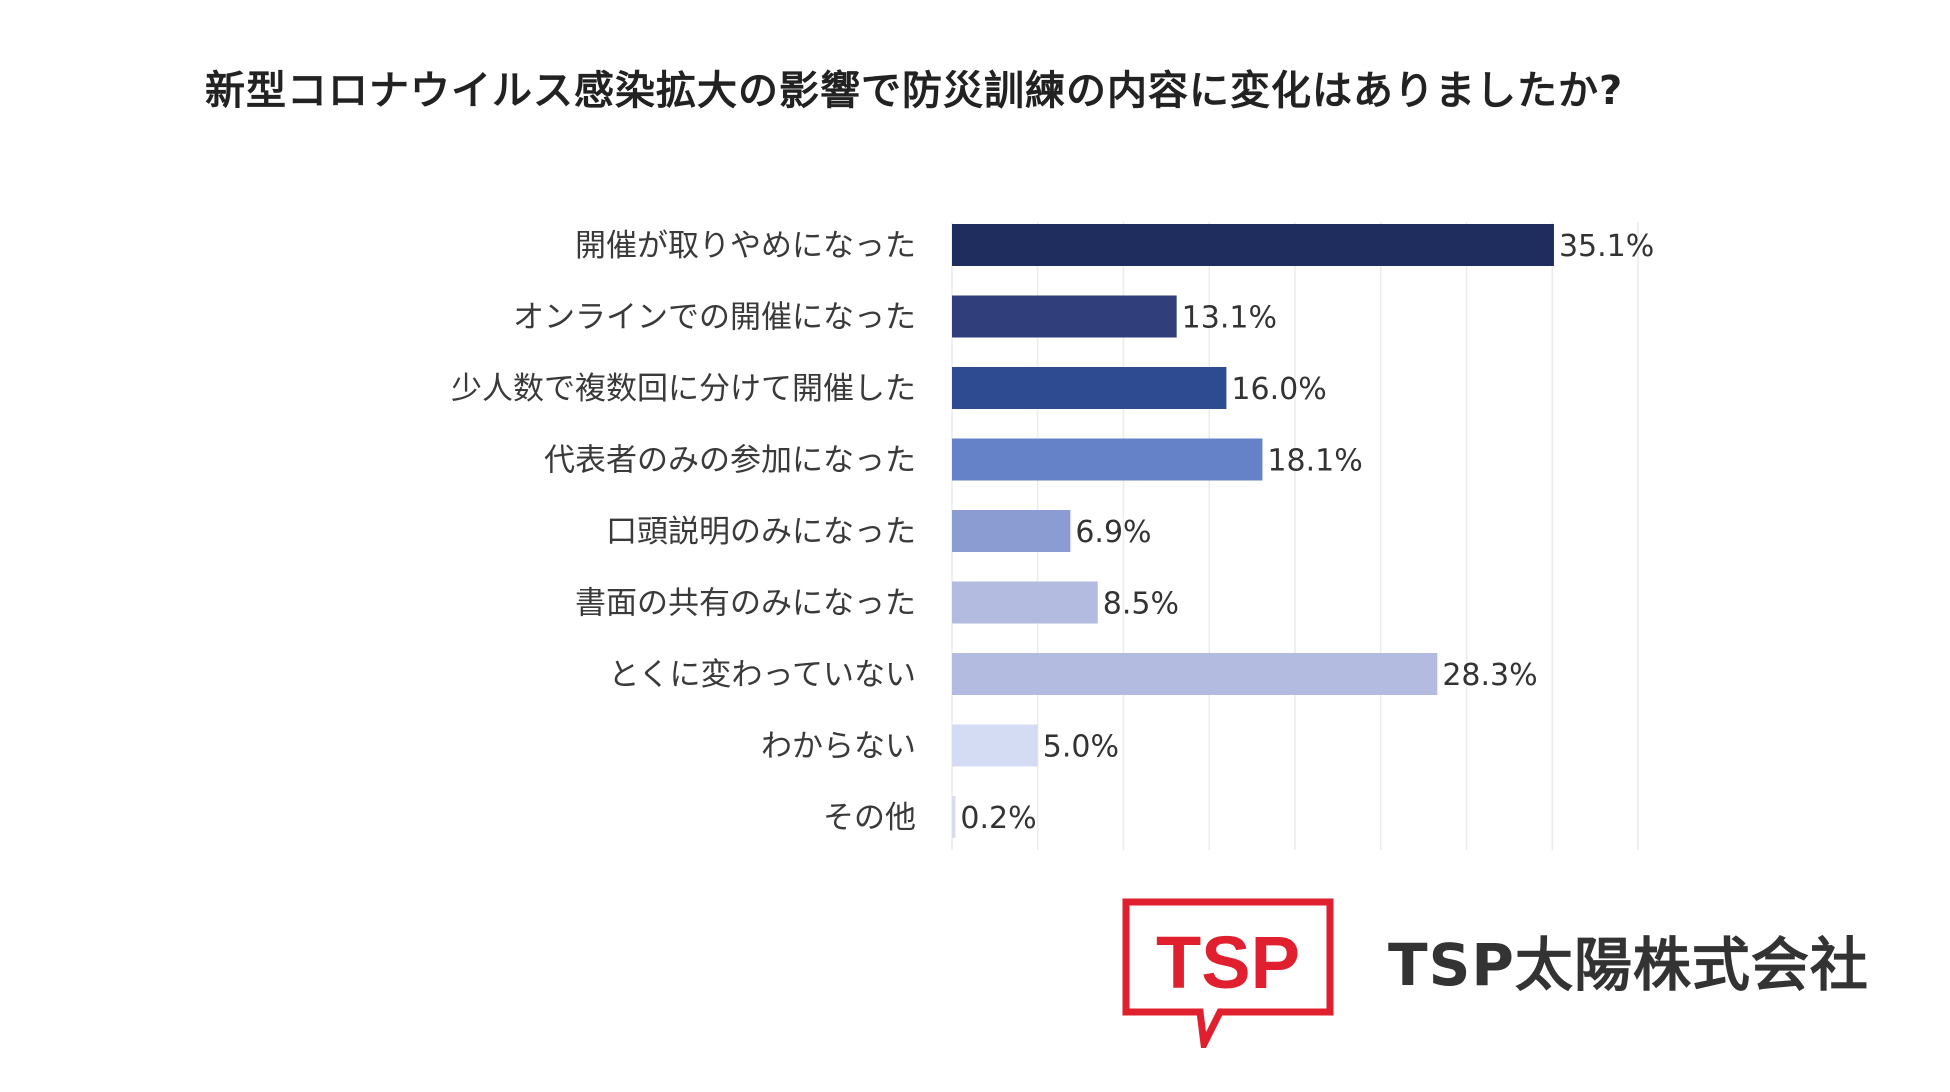 Image resolution: width=1950 pixels, height=1092 pixels. Describe the element at coordinates (914, 91) in the screenshot. I see `chart-title: 新型コロナウイルス感染拡大の影響で防災訓練の内容に変化はありましたか?` at that location.